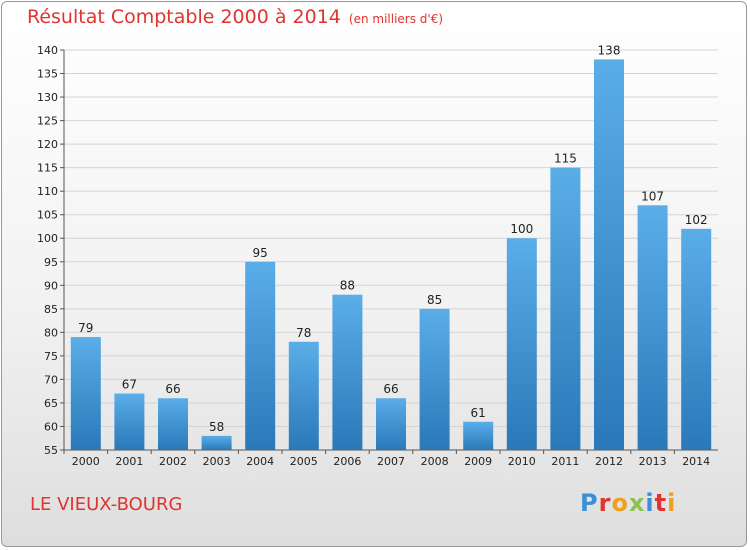 Image resolution: width=750 pixels, height=550 pixels. What do you see at coordinates (47, 238) in the screenshot?
I see `y-tick-label: 100` at bounding box center [47, 238].